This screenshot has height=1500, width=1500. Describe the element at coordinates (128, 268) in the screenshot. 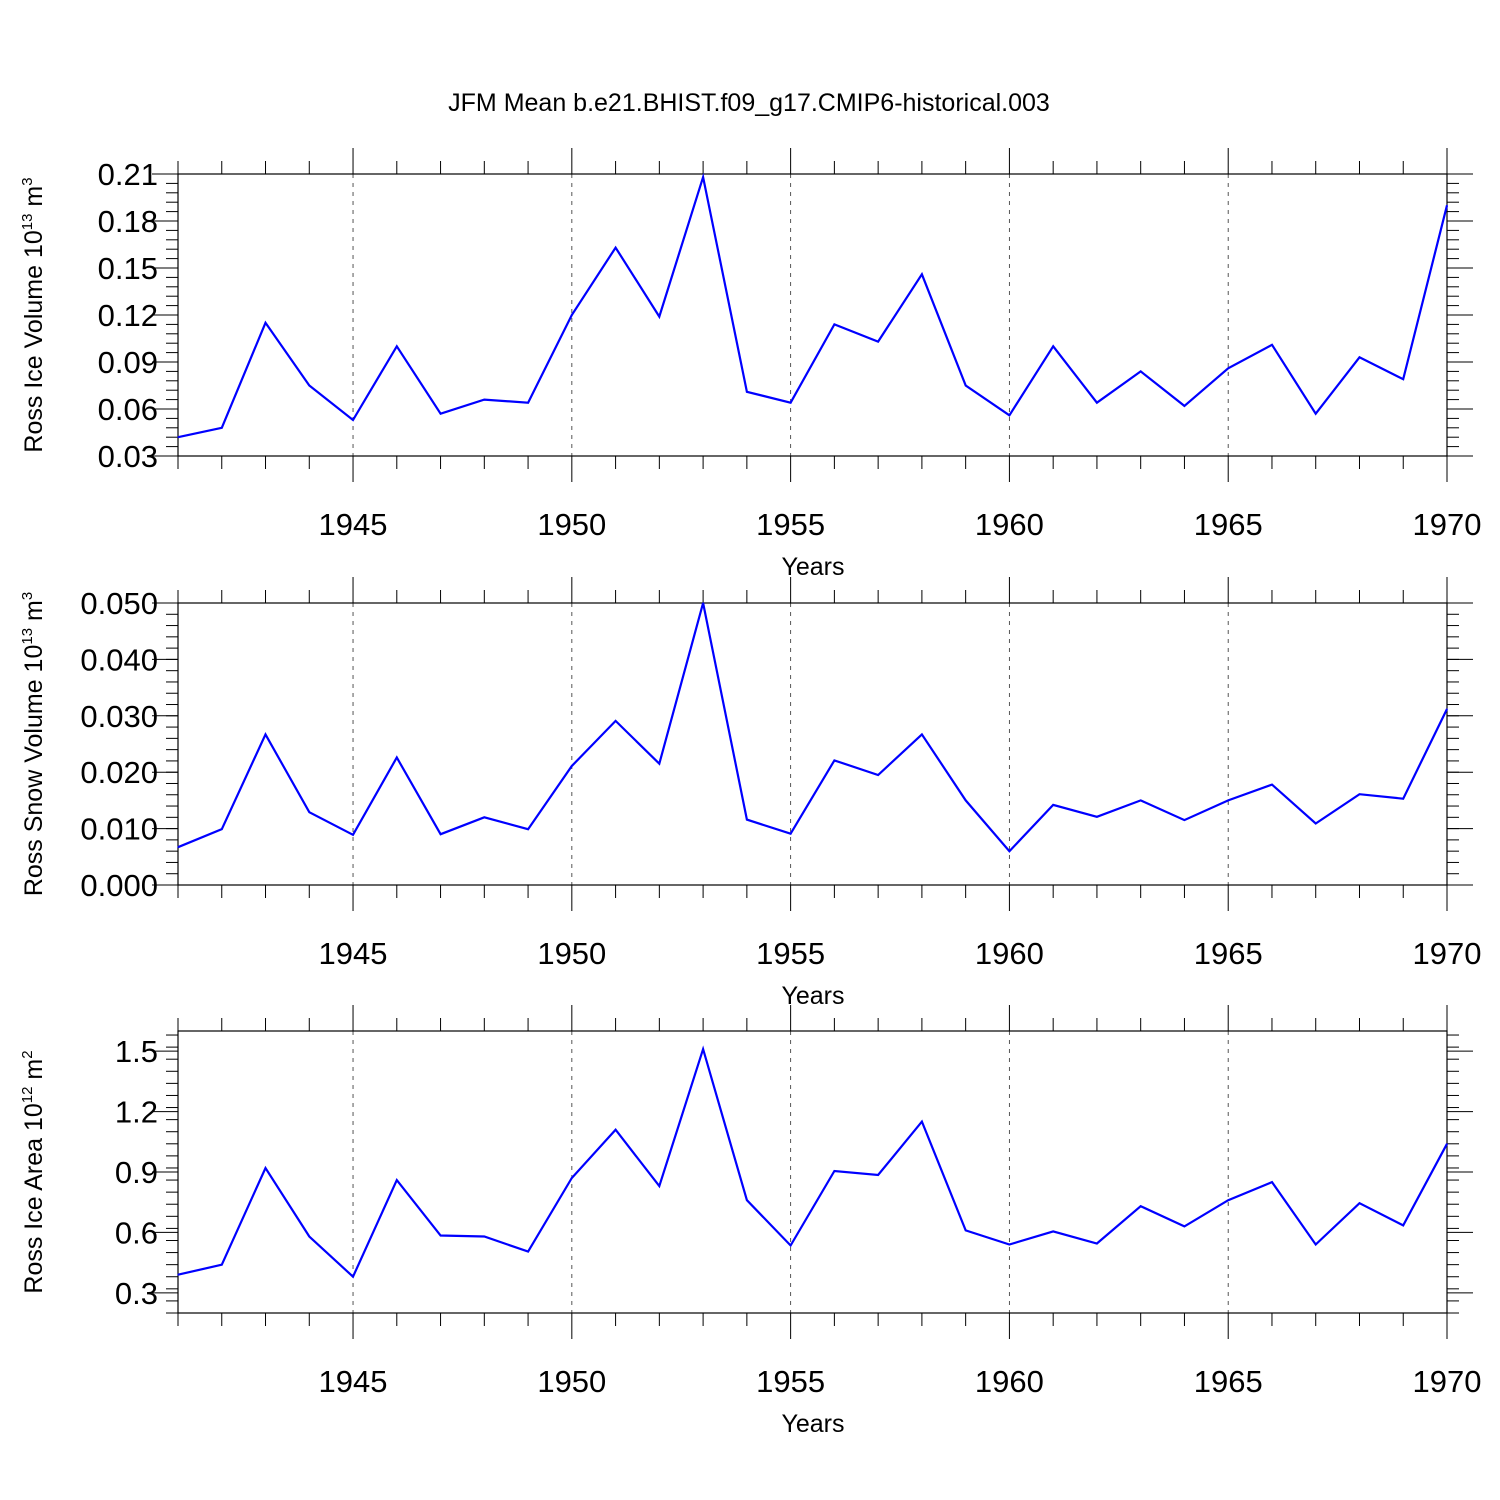

I see `y-tick-label: 0.15` at that location.